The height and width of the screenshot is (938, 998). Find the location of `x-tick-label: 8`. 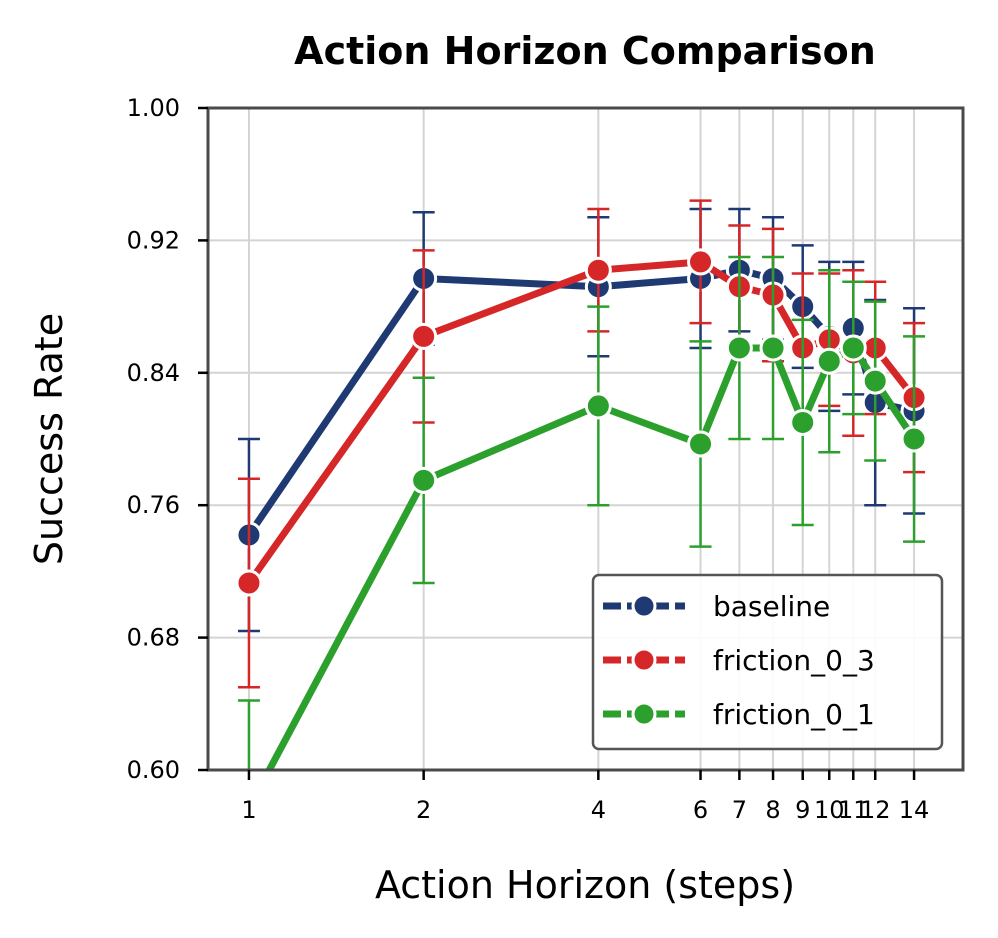

x-tick-label: 8 is located at coordinates (772, 810).